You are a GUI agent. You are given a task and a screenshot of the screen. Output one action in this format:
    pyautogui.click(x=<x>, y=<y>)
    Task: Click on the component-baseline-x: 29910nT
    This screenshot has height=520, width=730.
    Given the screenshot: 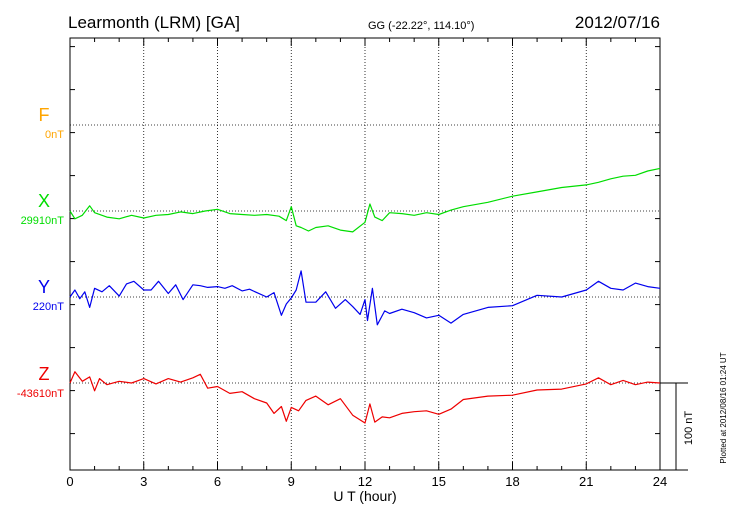 What is the action you would take?
    pyautogui.click(x=43, y=221)
    